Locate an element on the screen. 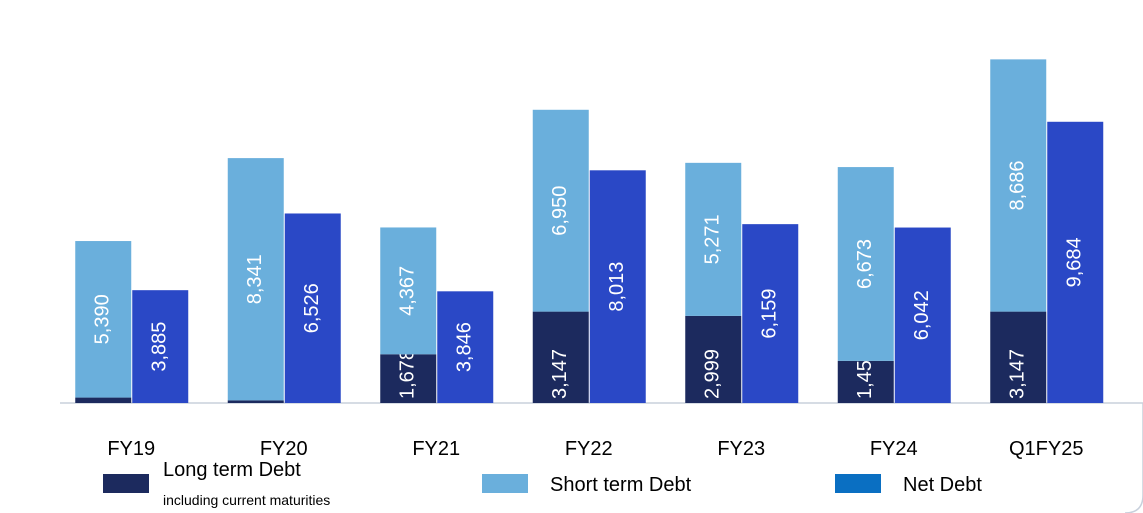  x-tick-label: FY19 is located at coordinates (131, 449).